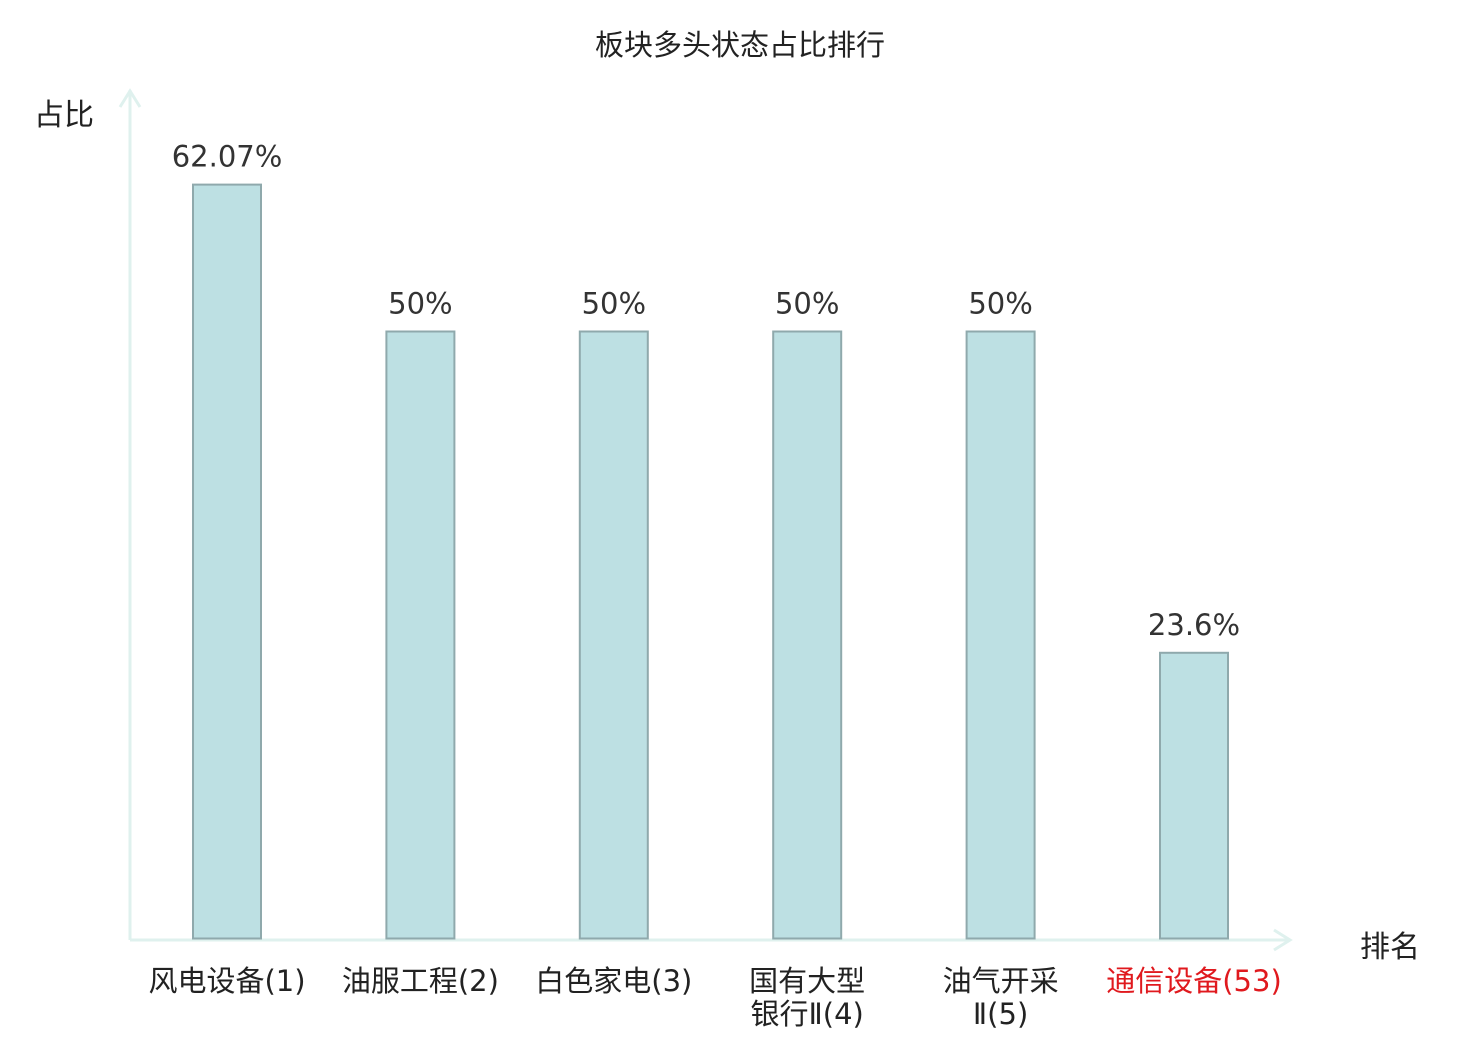  Describe the element at coordinates (807, 1014) in the screenshot. I see `x-tick-label-line: 银行Ⅱ(4)` at that location.